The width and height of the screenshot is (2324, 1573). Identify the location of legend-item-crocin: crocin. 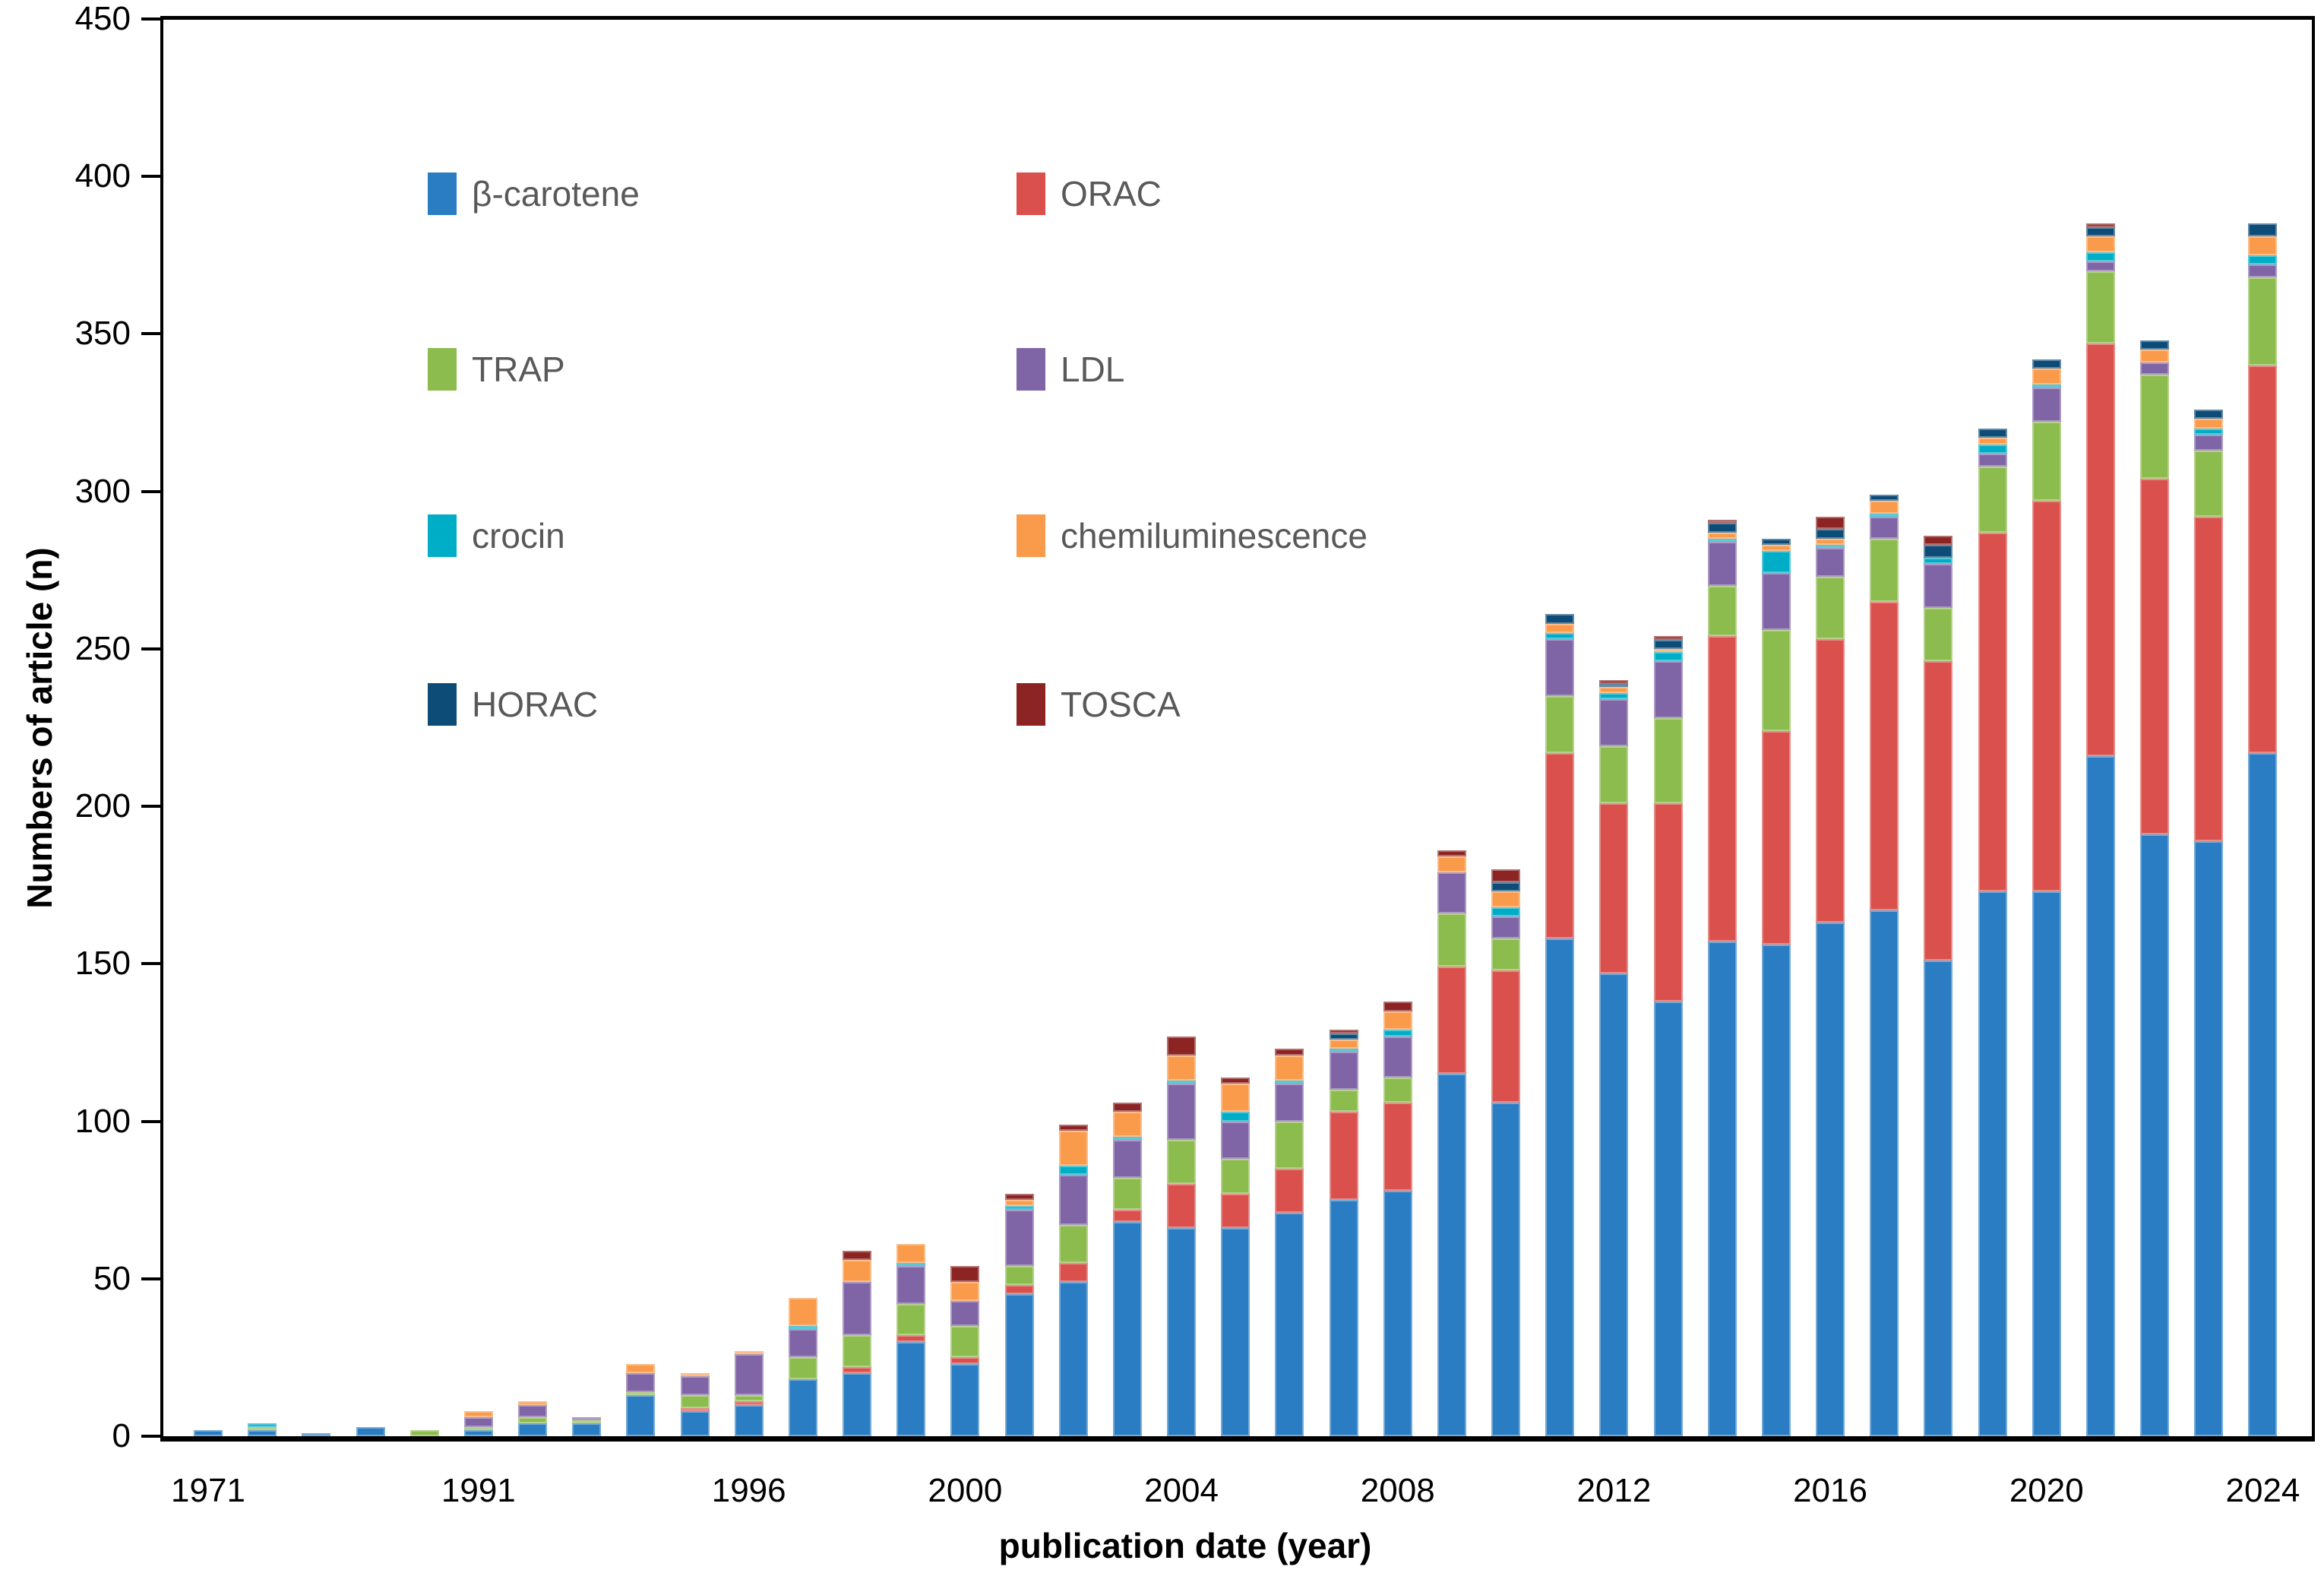
(496, 536).